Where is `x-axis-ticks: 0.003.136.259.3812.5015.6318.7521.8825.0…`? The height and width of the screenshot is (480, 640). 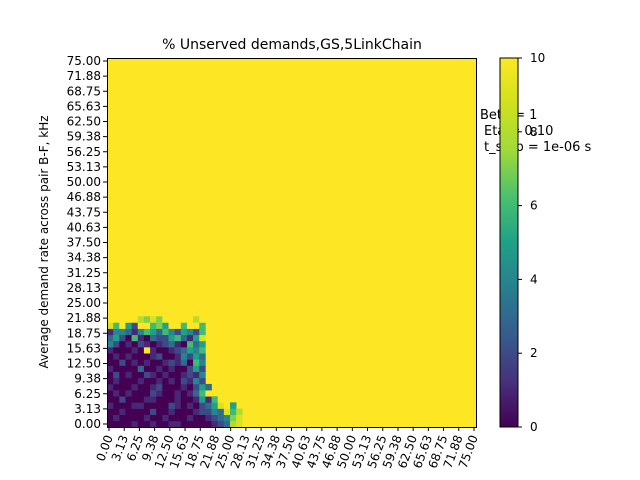 x-axis-ticks: 0.003.136.259.3812.5015.6318.7521.8825.0… is located at coordinates (287, 448).